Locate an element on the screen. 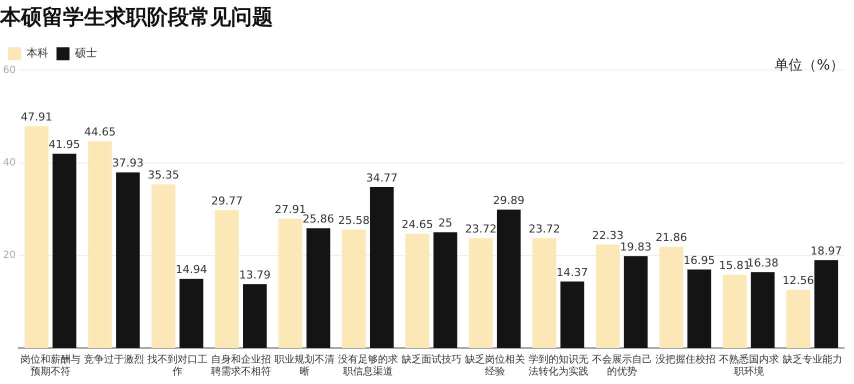 The height and width of the screenshot is (384, 854). legend-label: 硕士 is located at coordinates (85, 53).